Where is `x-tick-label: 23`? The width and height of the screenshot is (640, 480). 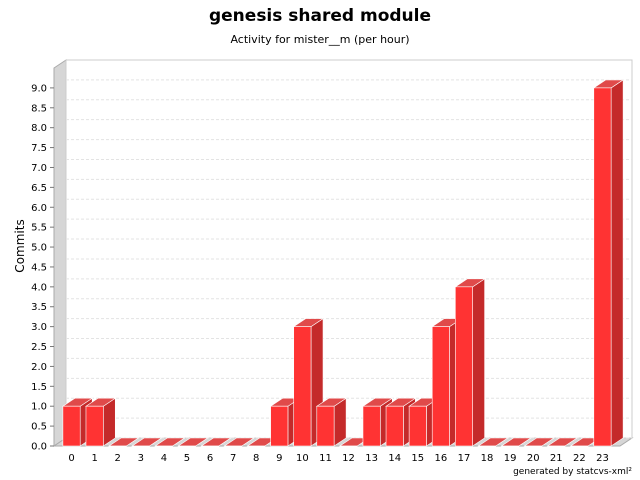 x-tick-label: 23 is located at coordinates (602, 458).